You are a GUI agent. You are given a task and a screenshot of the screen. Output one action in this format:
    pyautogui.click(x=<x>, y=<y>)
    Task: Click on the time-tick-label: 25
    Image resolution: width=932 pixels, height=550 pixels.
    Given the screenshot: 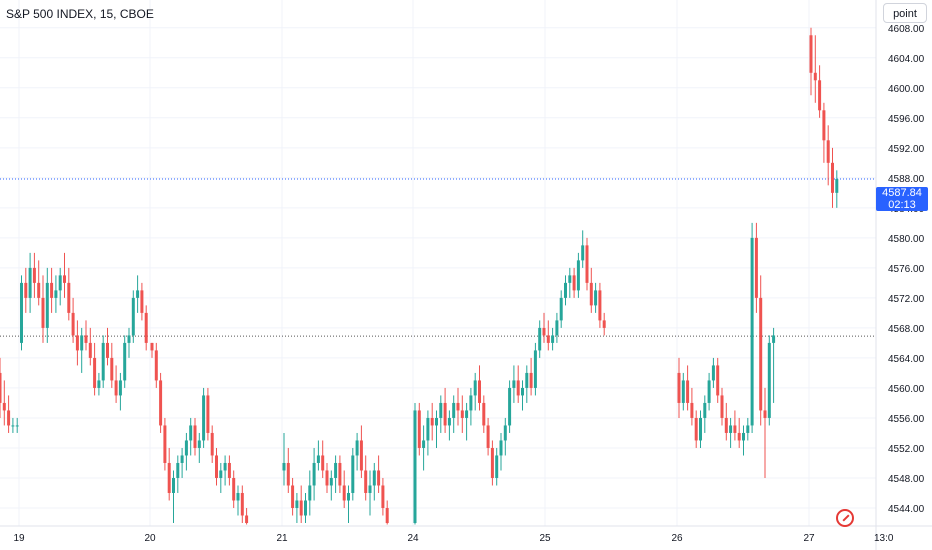 What is the action you would take?
    pyautogui.click(x=545, y=538)
    